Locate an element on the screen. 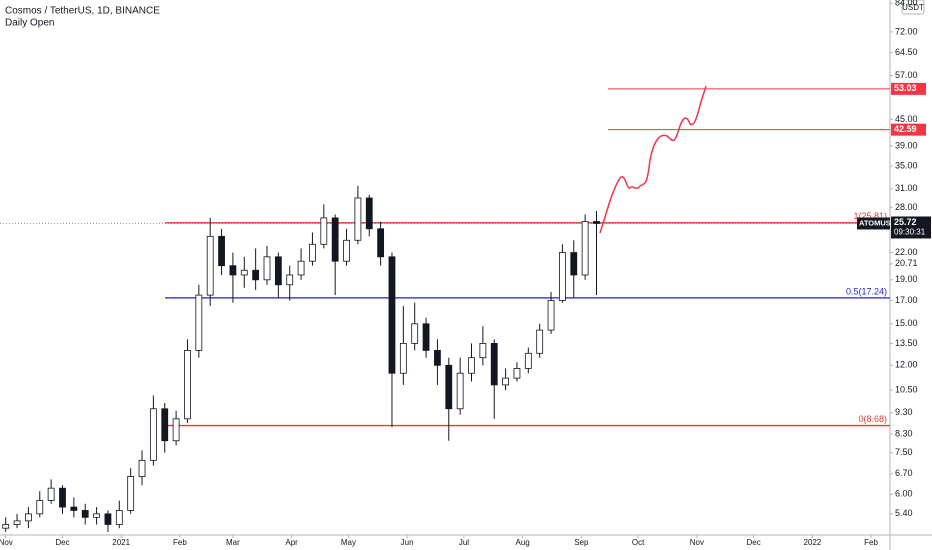  y-tick-label: 64.50 is located at coordinates (906, 52).